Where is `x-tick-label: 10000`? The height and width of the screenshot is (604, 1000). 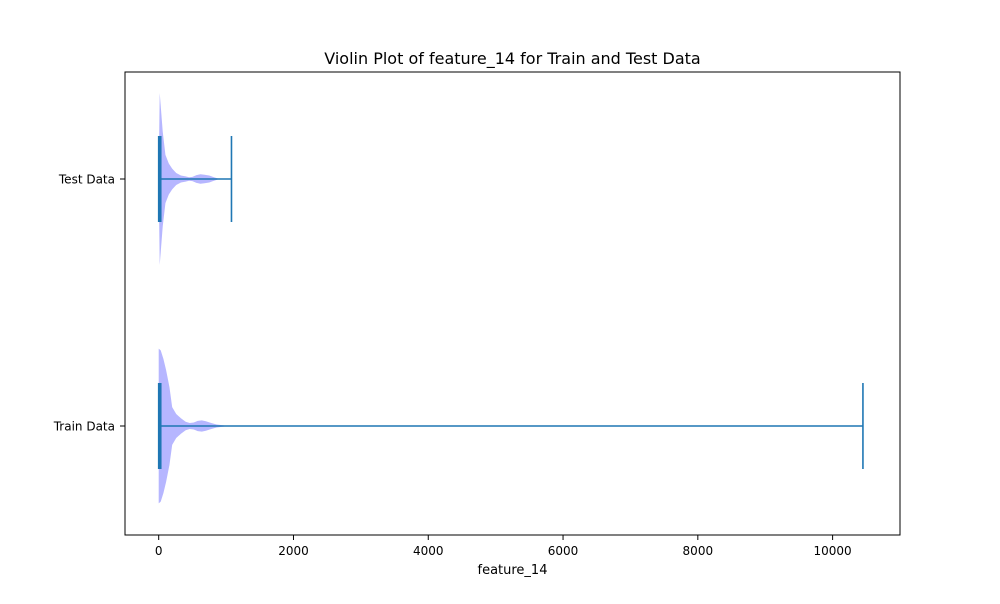 x-tick-label: 10000 is located at coordinates (833, 551).